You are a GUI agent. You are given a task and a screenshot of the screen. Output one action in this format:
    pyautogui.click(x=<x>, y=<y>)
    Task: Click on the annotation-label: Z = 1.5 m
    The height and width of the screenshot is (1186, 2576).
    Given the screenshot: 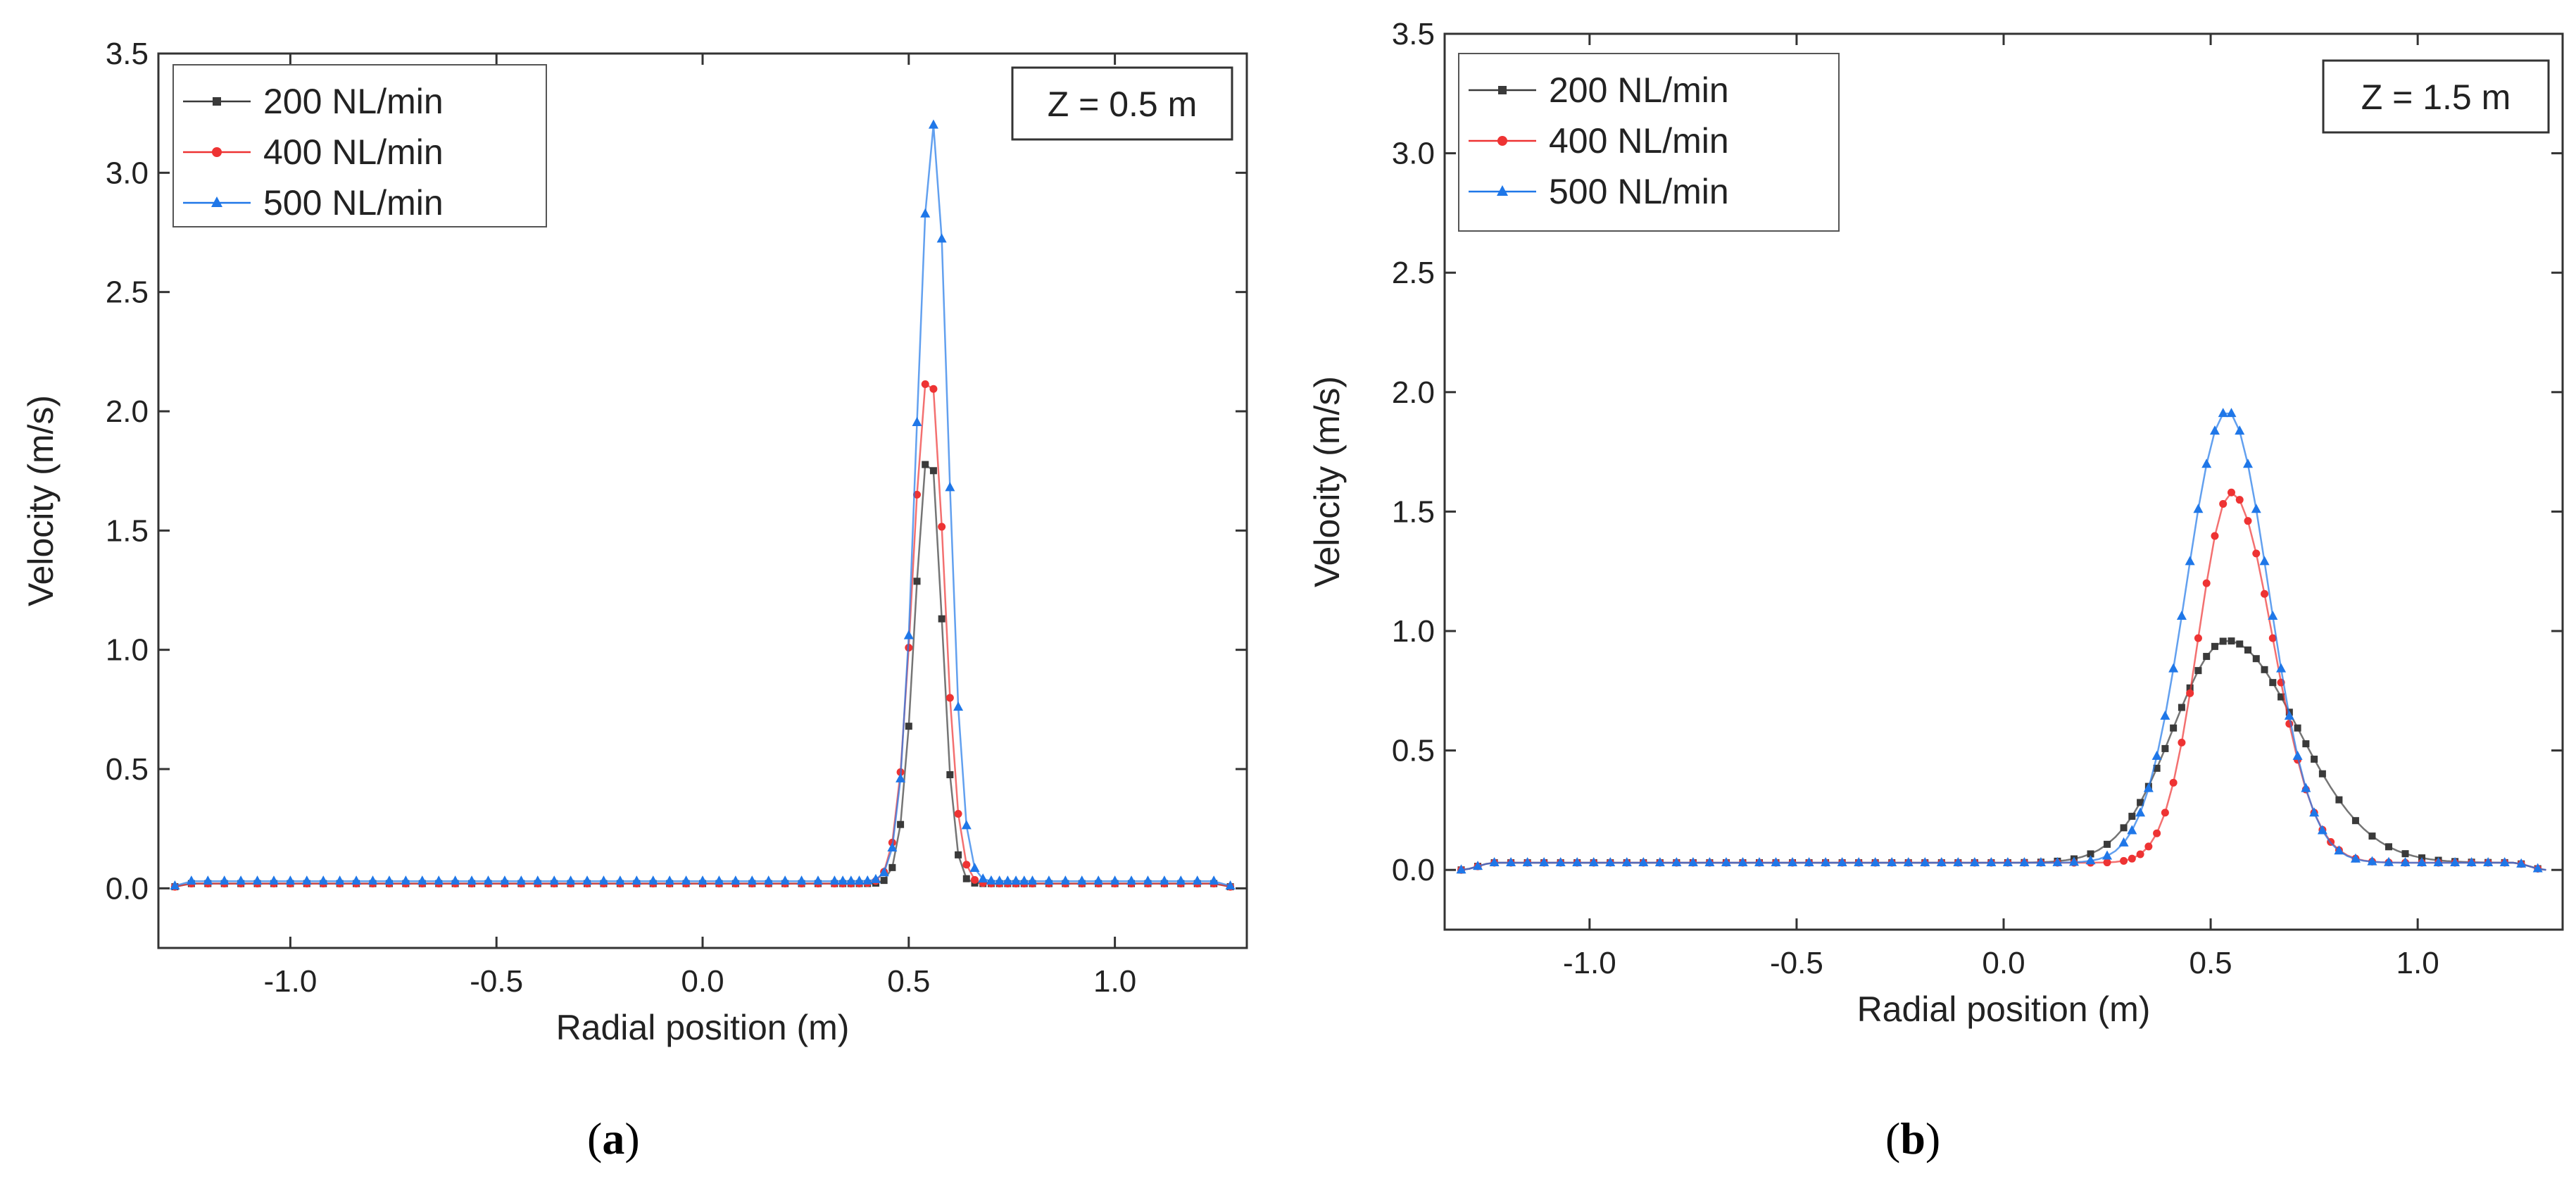 What is the action you would take?
    pyautogui.click(x=2436, y=97)
    